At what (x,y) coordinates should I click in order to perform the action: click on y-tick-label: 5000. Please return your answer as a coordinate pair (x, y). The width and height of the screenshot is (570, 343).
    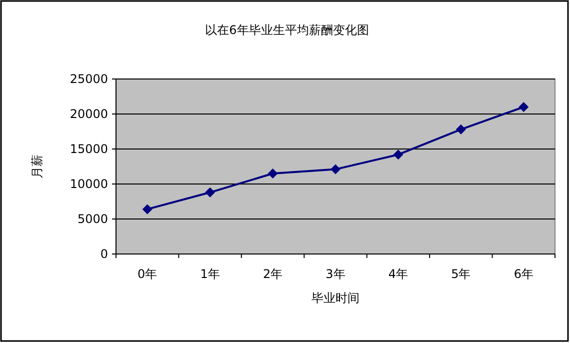
    Looking at the image, I should click on (92, 219).